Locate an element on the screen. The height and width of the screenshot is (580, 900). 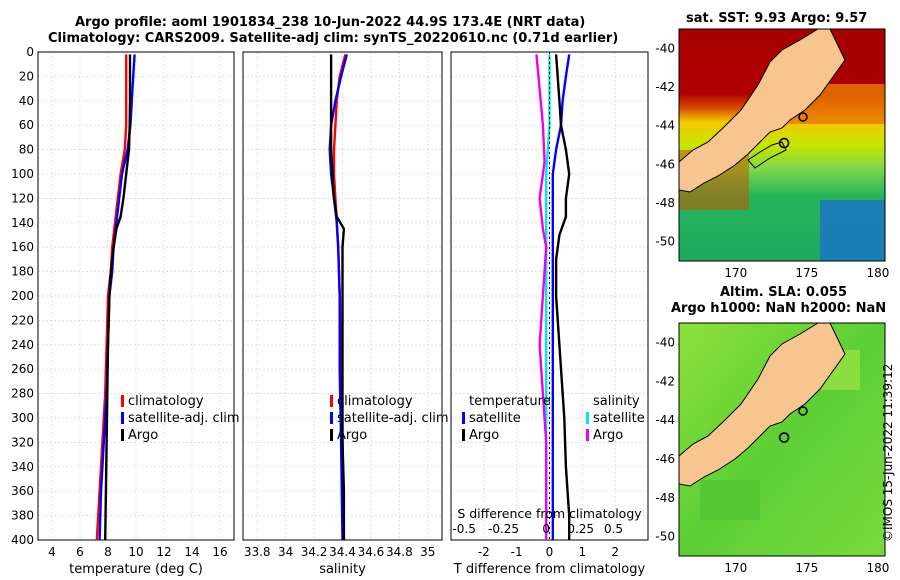
s-diff-tick-label: -0.5 is located at coordinates (463, 529).